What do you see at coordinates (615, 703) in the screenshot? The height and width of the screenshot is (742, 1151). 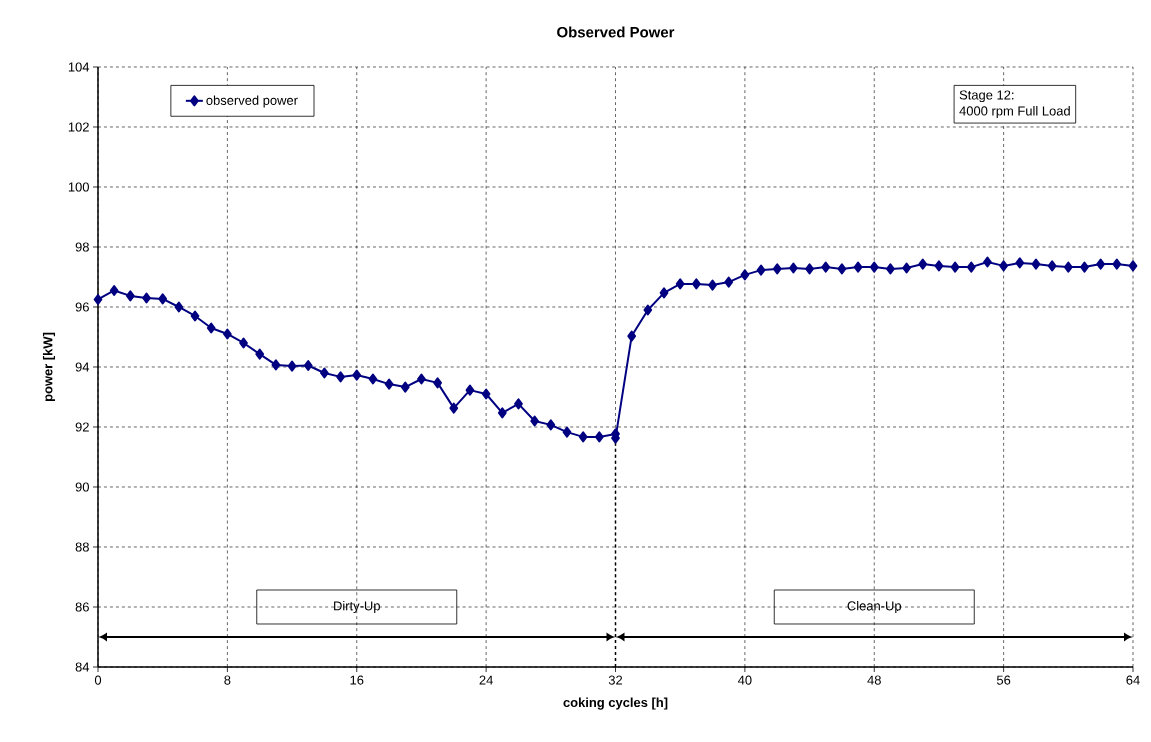 I see `x-axis-title: coking cycles [h]` at bounding box center [615, 703].